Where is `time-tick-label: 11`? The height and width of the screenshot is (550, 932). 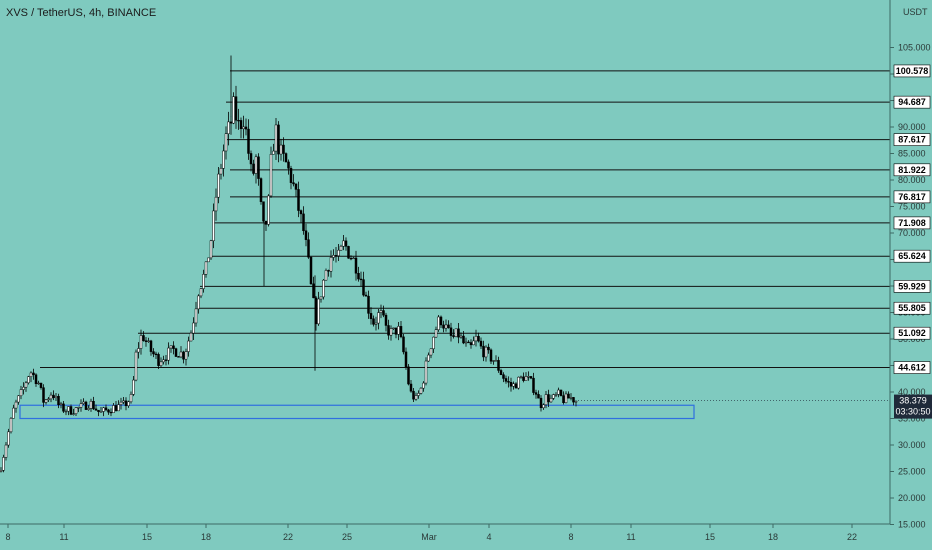
time-tick-label: 11 is located at coordinates (630, 537).